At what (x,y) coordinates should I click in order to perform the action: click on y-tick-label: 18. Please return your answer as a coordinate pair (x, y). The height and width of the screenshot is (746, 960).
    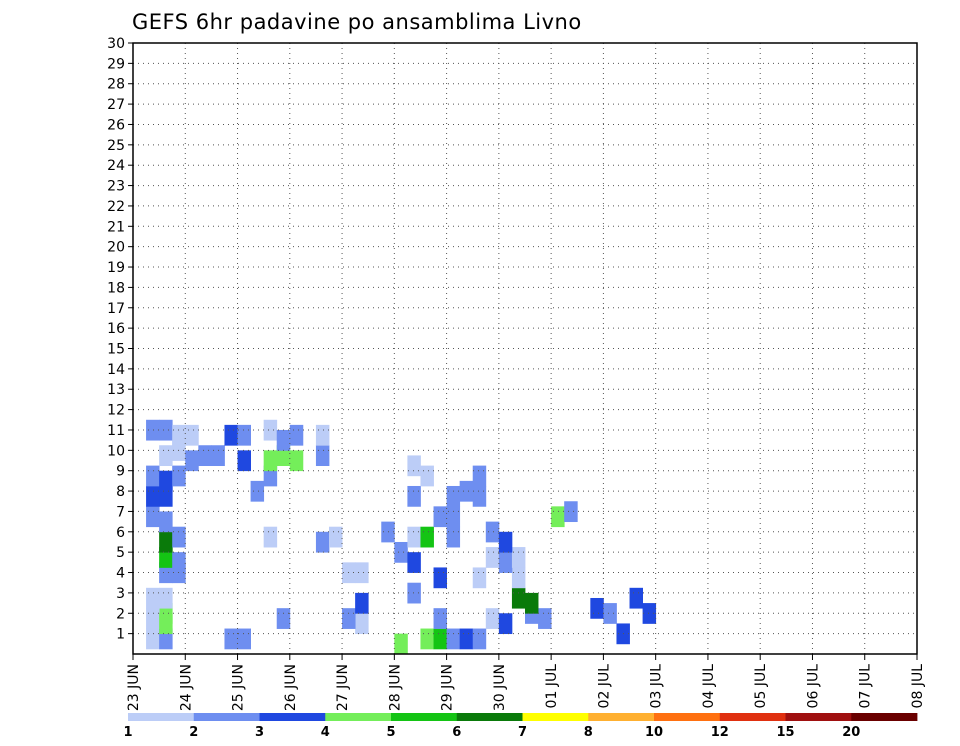
    Looking at the image, I should click on (116, 288).